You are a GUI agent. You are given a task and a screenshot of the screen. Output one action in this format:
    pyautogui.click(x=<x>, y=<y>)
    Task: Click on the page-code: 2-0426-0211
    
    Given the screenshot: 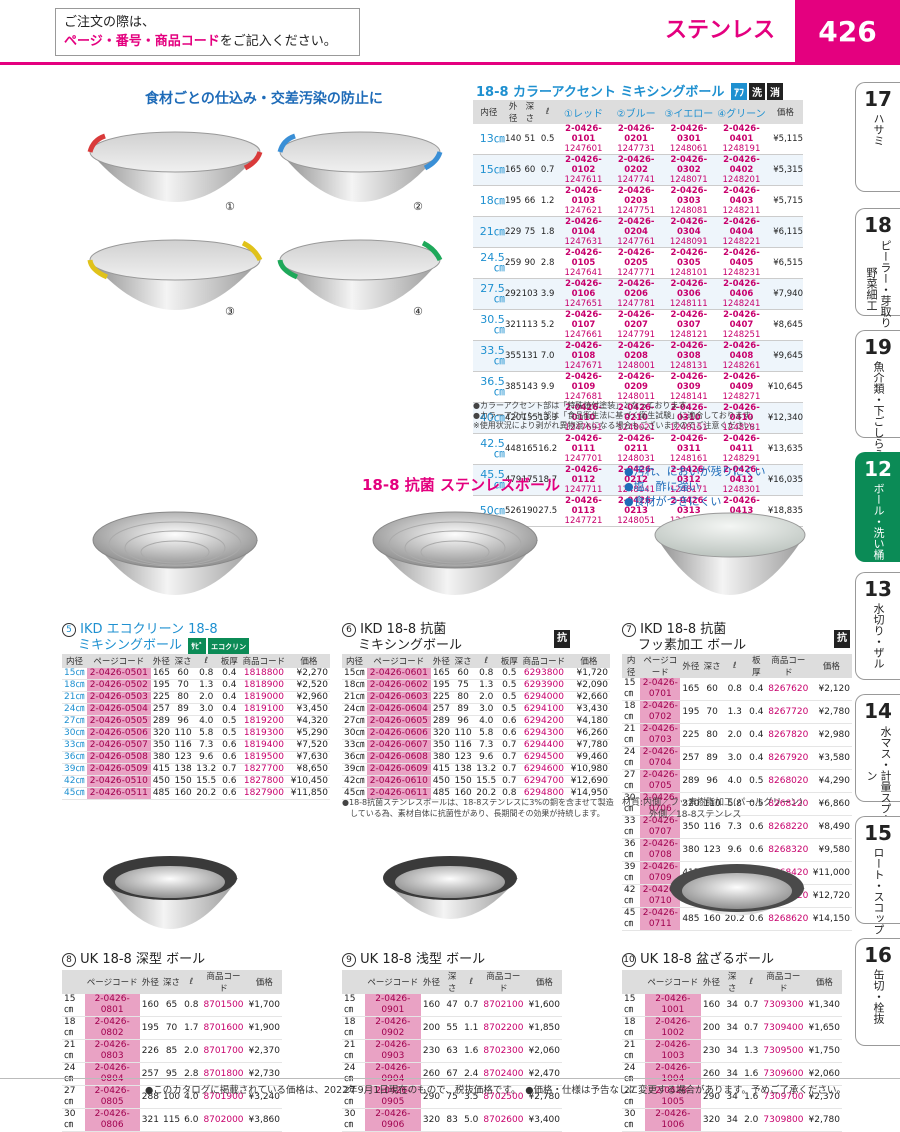 What is the action you would take?
    pyautogui.click(x=636, y=444)
    